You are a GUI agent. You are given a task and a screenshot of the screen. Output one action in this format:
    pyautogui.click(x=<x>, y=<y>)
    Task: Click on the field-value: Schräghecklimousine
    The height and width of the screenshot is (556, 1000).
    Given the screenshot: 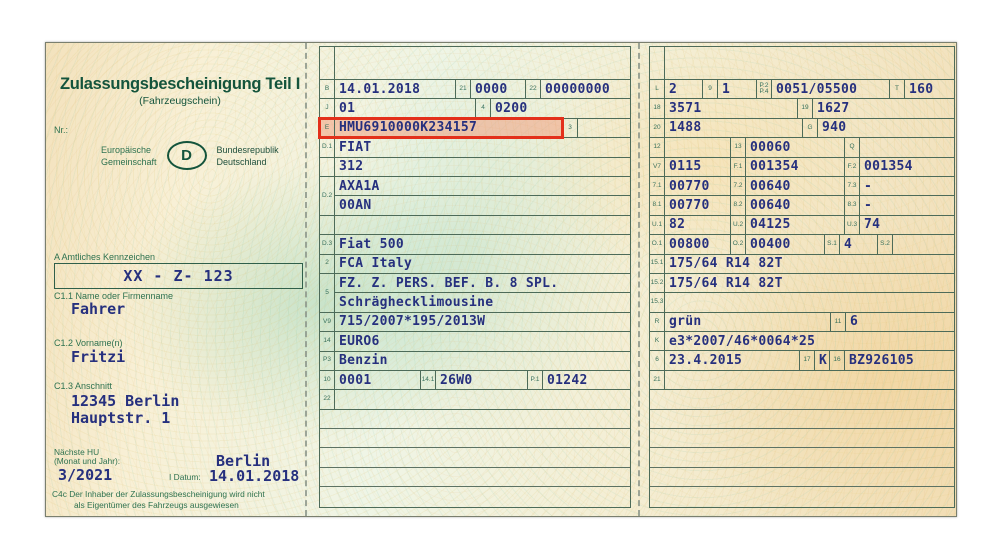 What is the action you would take?
    pyautogui.click(x=482, y=301)
    